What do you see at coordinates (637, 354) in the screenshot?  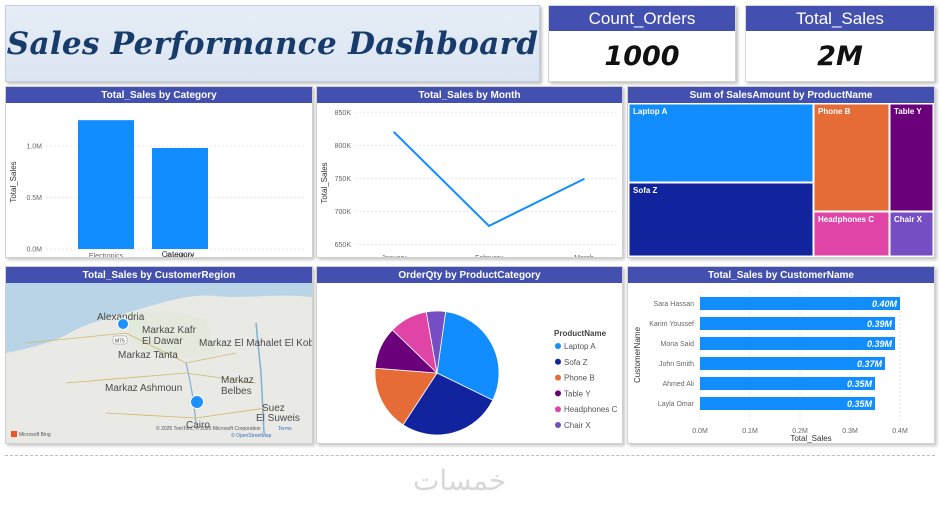 I see `y-axis-title: CustomerName` at bounding box center [637, 354].